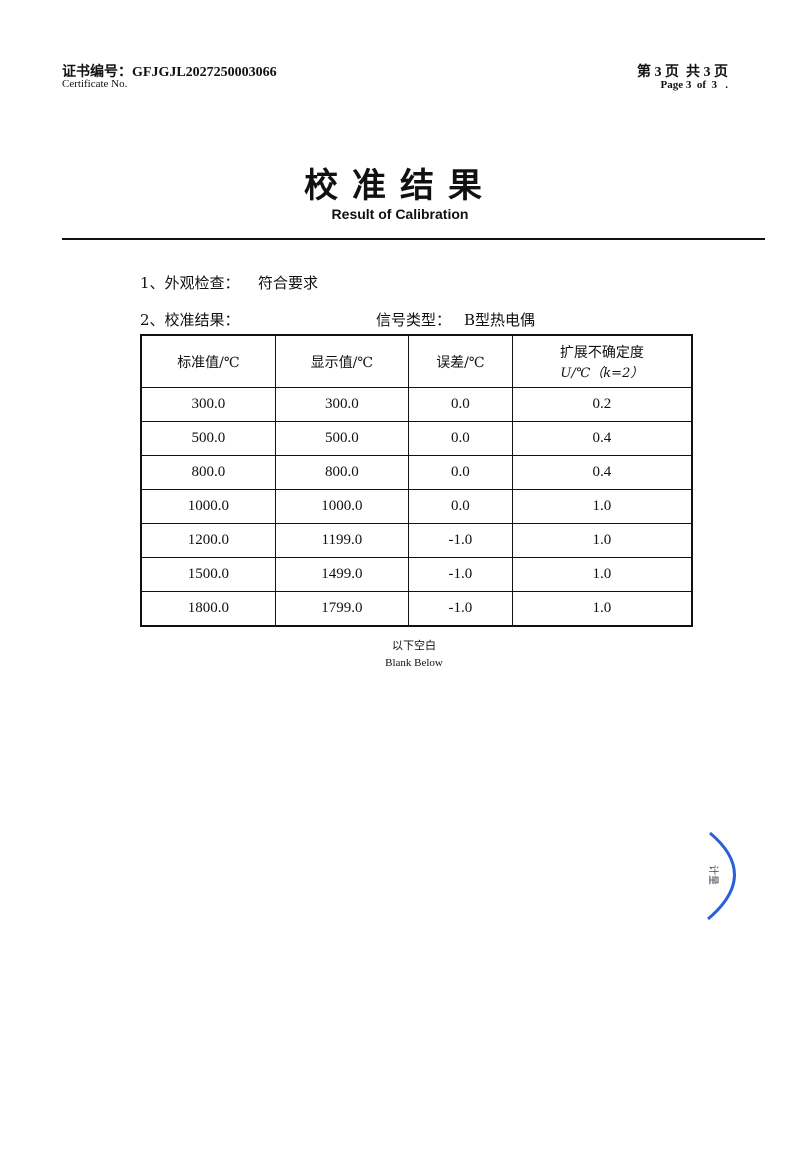 This screenshot has height=1172, width=800. Describe the element at coordinates (694, 85) in the screenshot. I see `page-number-en: Page 3 of 3 .` at that location.